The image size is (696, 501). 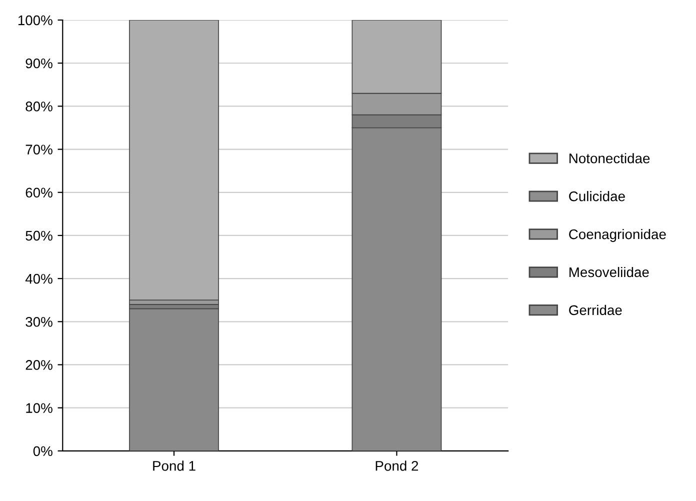 What do you see at coordinates (617, 235) in the screenshot?
I see `legend-label: Coenagrionidae` at bounding box center [617, 235].